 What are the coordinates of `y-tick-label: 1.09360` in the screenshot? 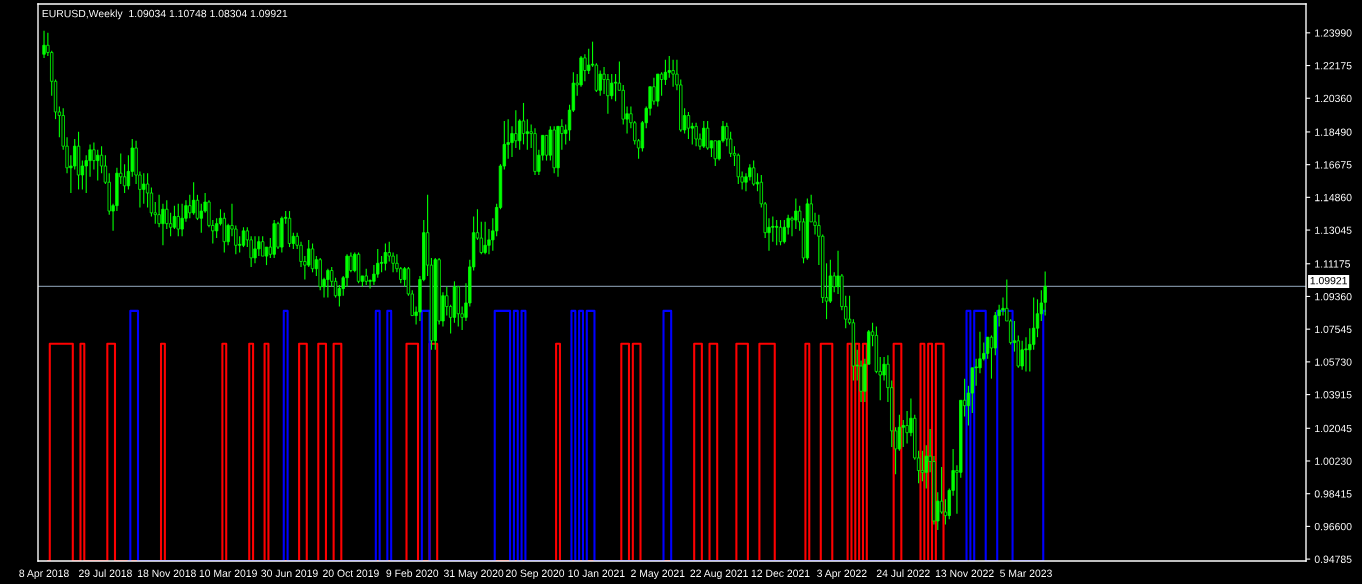 It's located at (1333, 296).